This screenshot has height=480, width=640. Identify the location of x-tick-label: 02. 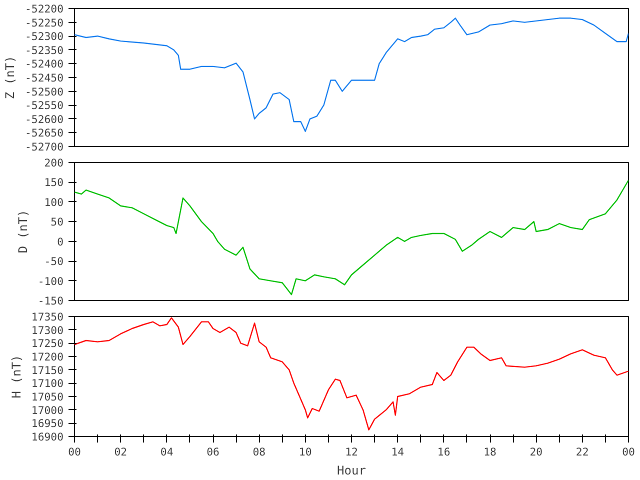
(121, 452).